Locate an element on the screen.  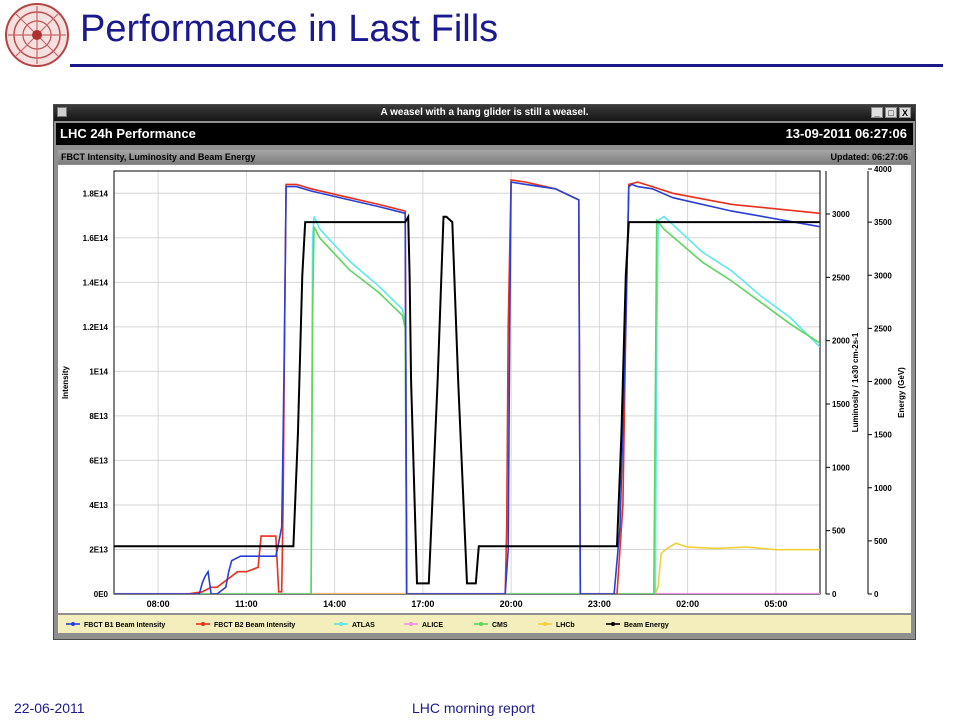
y-right1-axis-label: Luminosity / 1e30 cm-2s-1 is located at coordinates (855, 382).